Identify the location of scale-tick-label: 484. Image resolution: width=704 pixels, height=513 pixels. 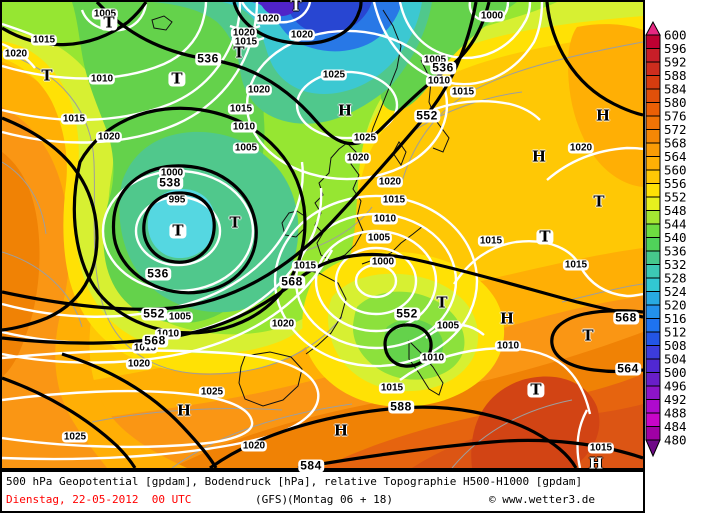
(675, 426).